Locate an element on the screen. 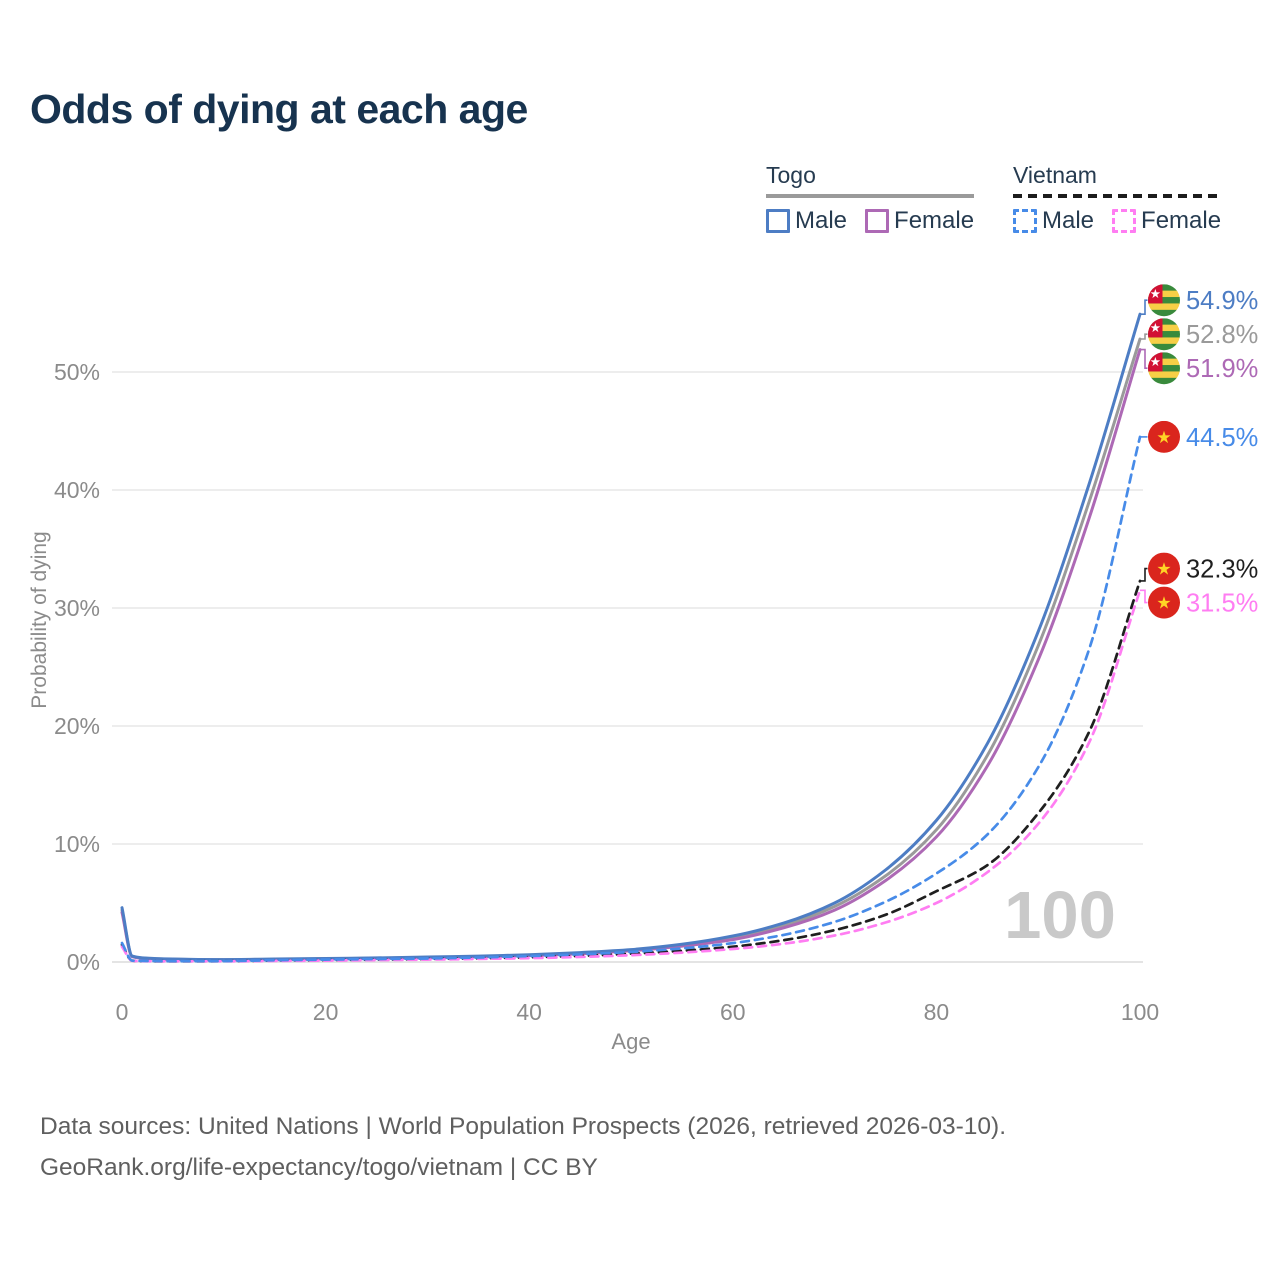  end-connector-togo-female is located at coordinates (1144, 358).